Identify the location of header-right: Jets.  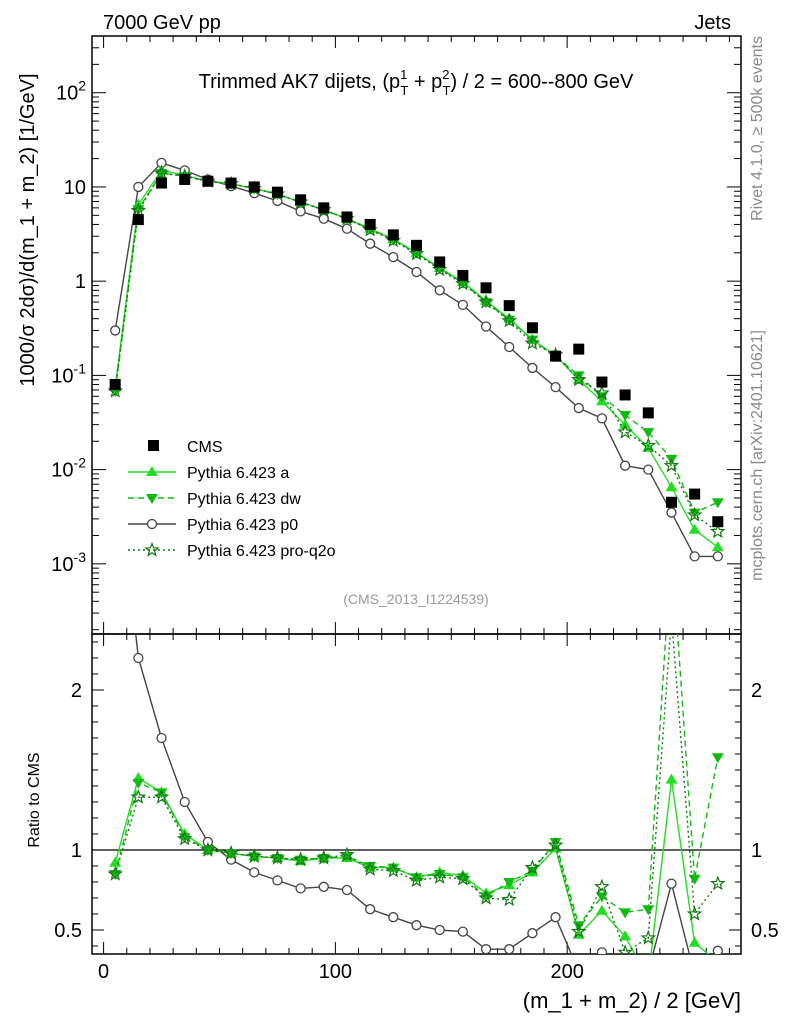
(712, 23).